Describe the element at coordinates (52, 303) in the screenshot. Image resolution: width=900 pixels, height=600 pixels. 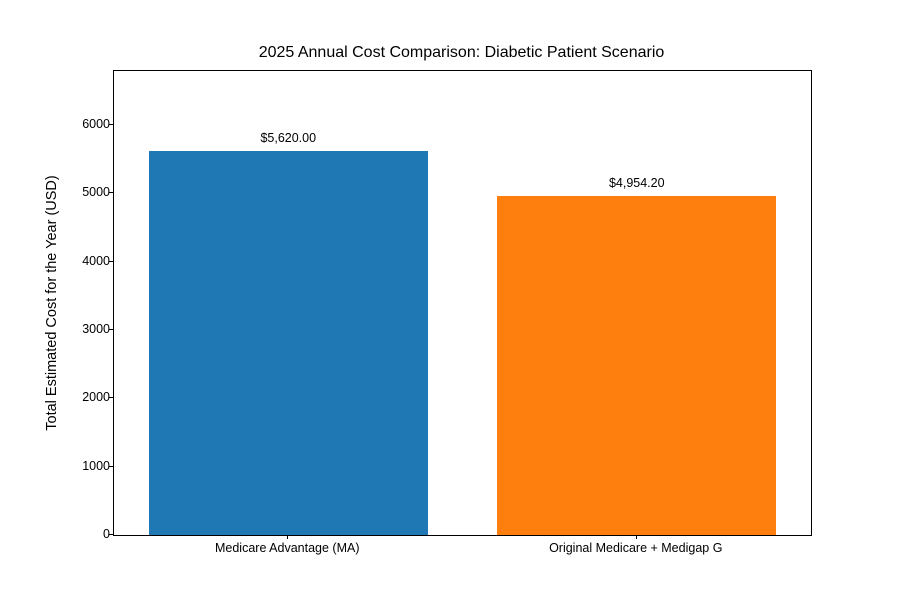
I see `y-axis-label: Total Estimated Cost for the Year (USD)` at that location.